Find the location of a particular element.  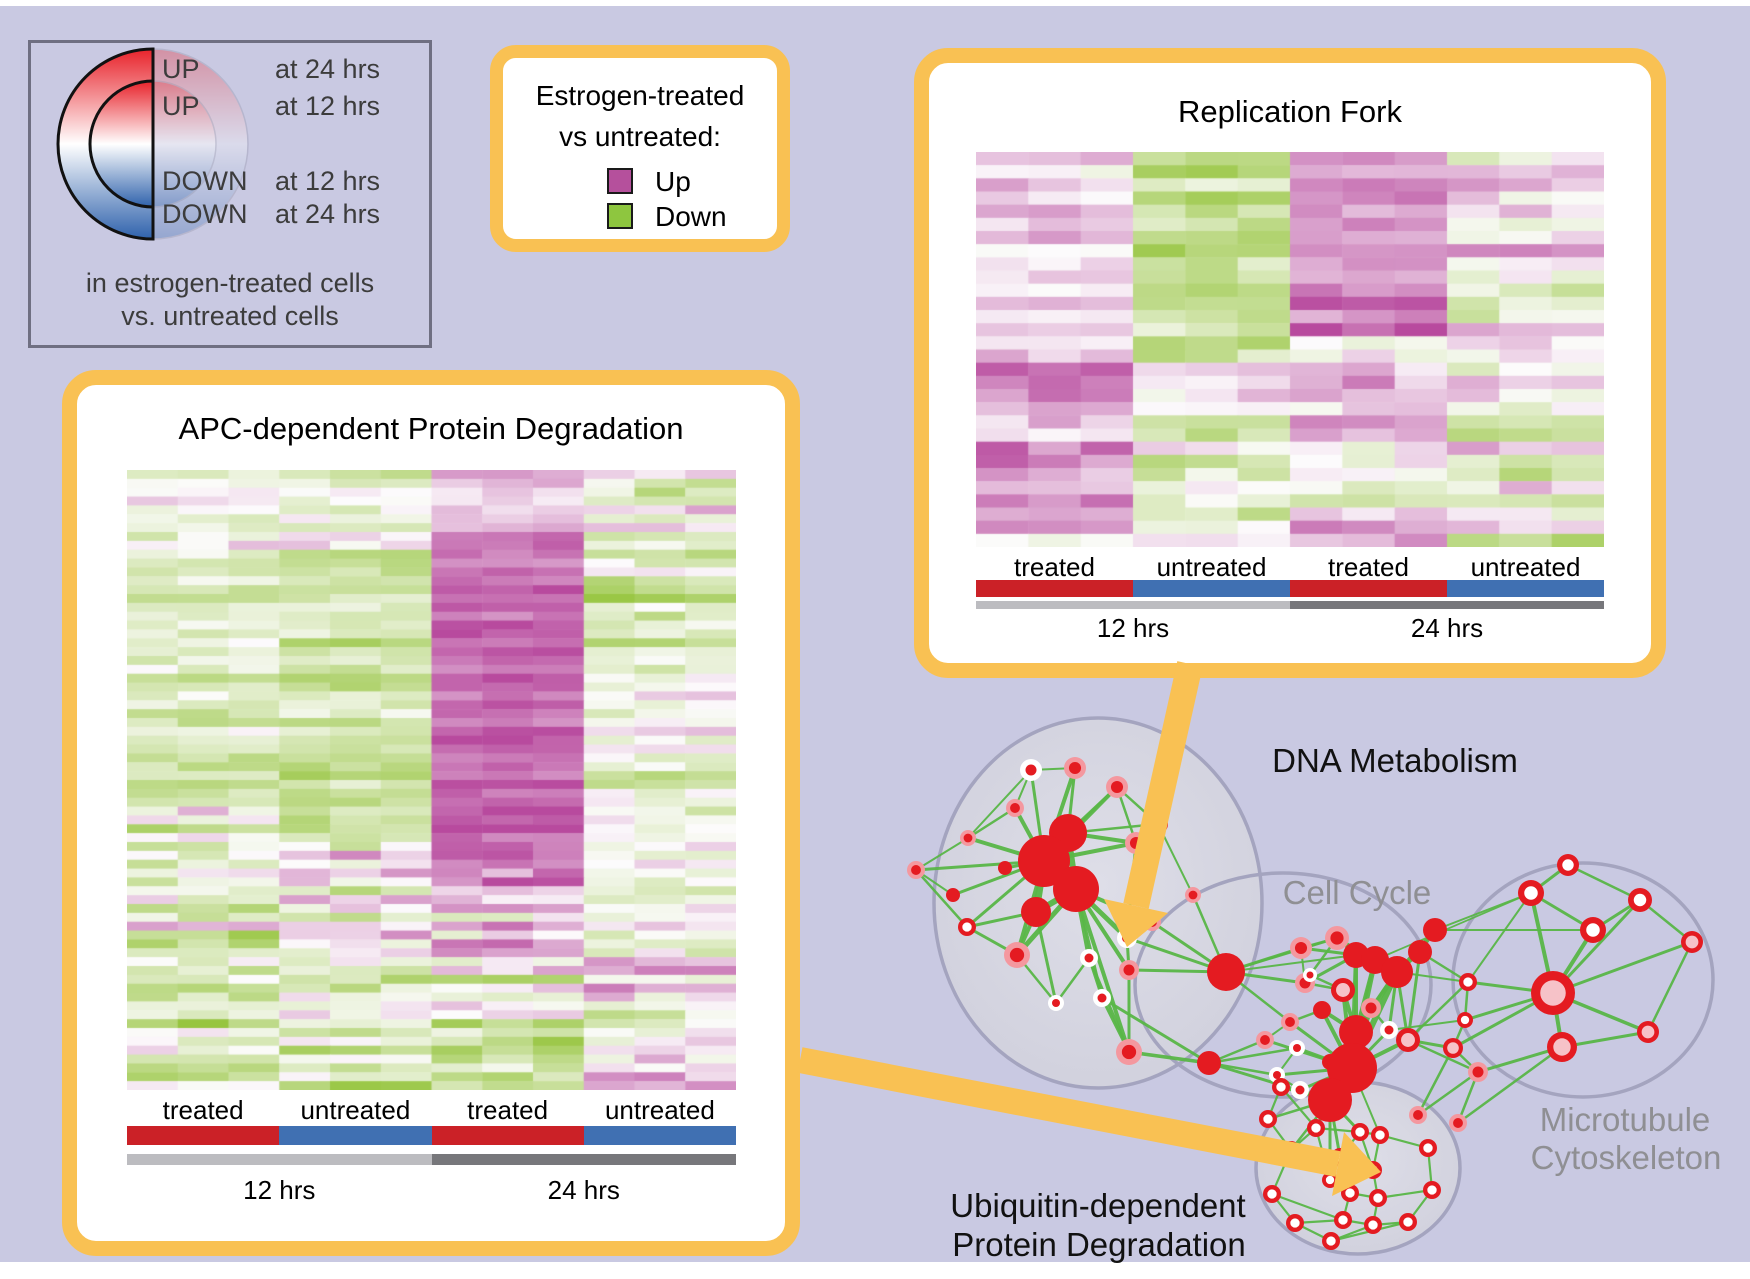

arrow-apc-to-ubiquitin-icon is located at coordinates (1089, 1121).